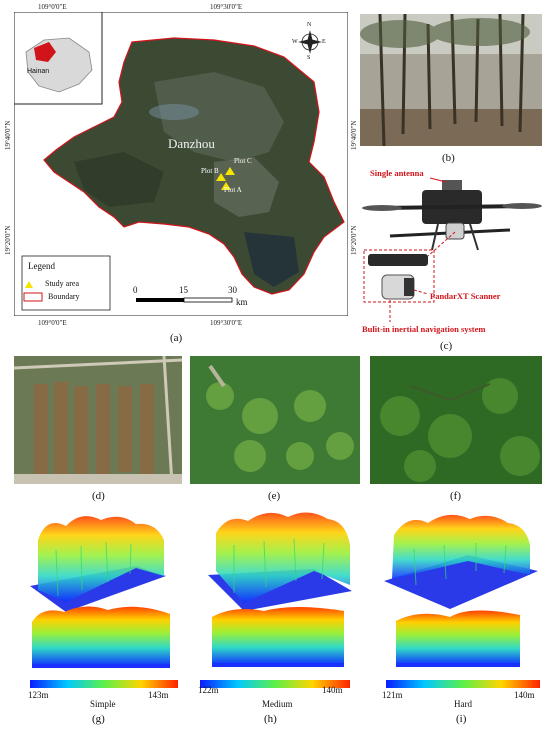 This screenshot has height=732, width=550. Describe the element at coordinates (280, 589) in the screenshot. I see `point-cloud-medium` at that location.